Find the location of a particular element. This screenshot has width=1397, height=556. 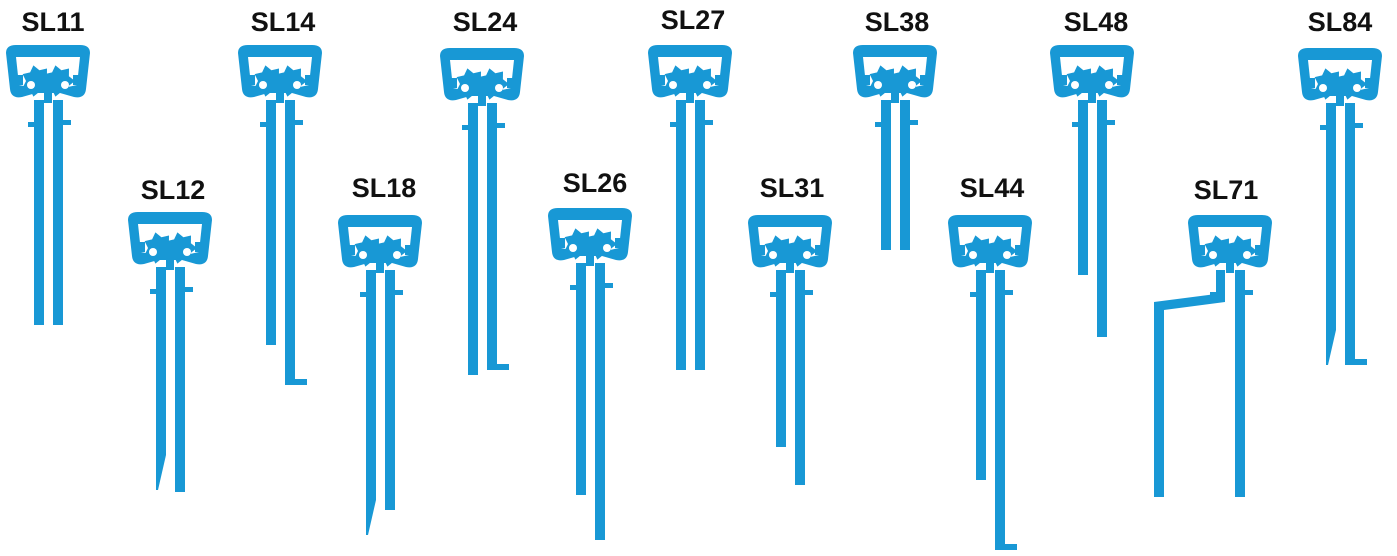

key-label: SL26 is located at coordinates (595, 183).